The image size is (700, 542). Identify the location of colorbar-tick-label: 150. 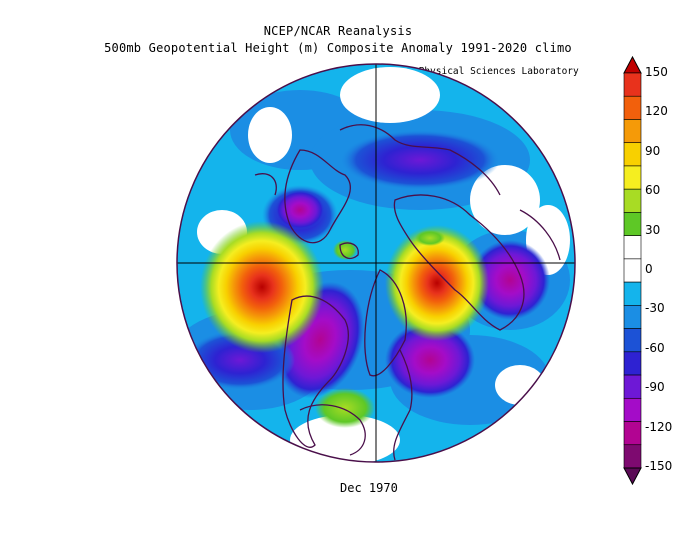
(656, 72).